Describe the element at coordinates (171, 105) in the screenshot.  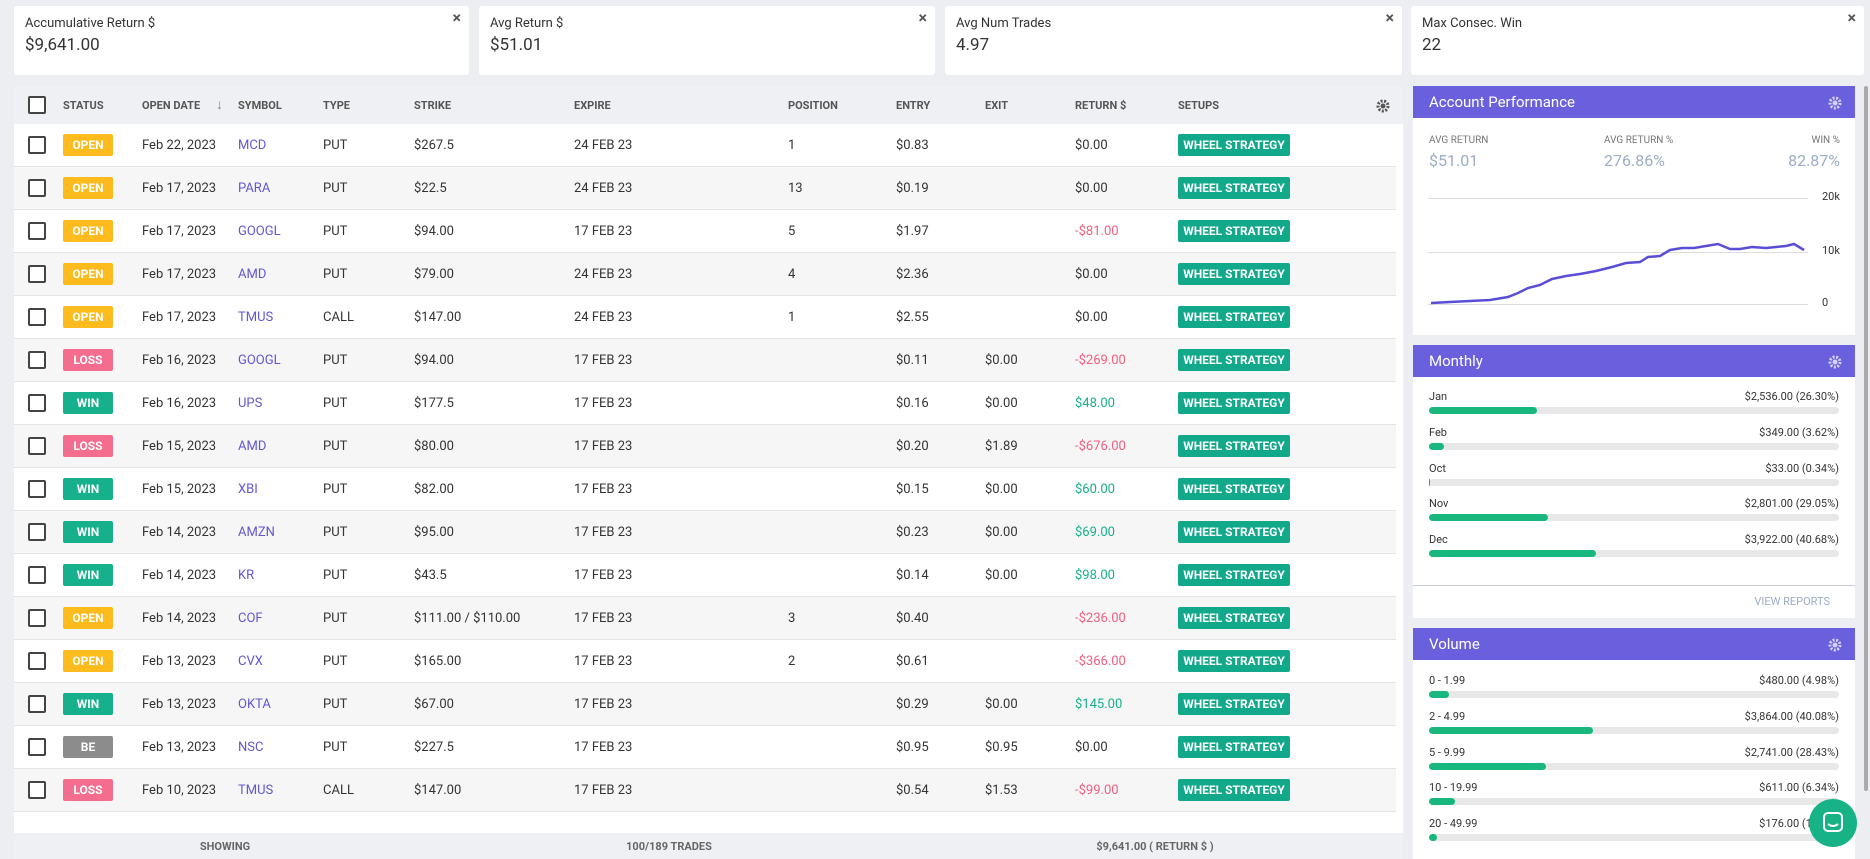
I see `column-header: OPEN DATE` at that location.